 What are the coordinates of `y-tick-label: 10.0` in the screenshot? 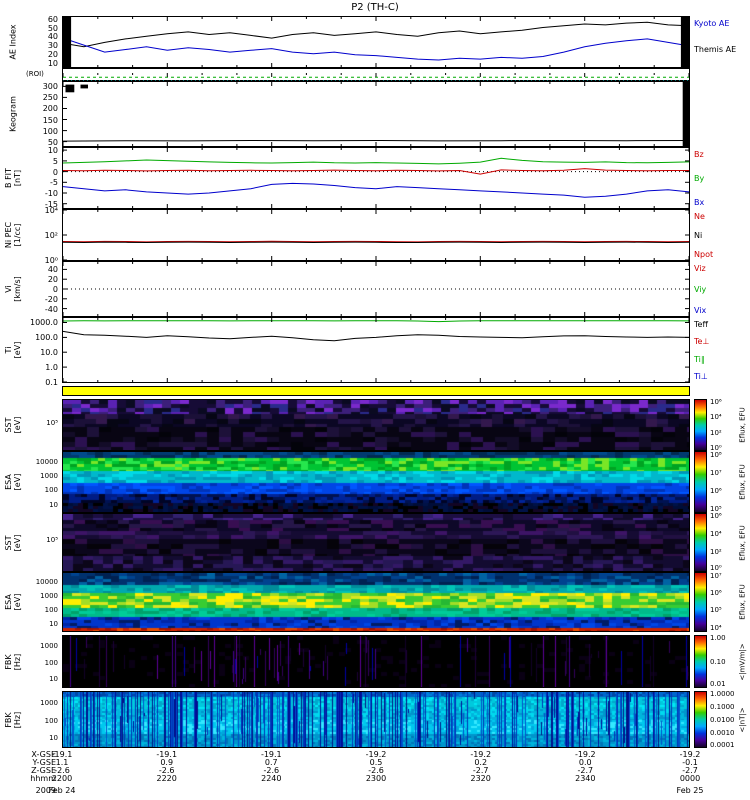 It's located at (49, 353).